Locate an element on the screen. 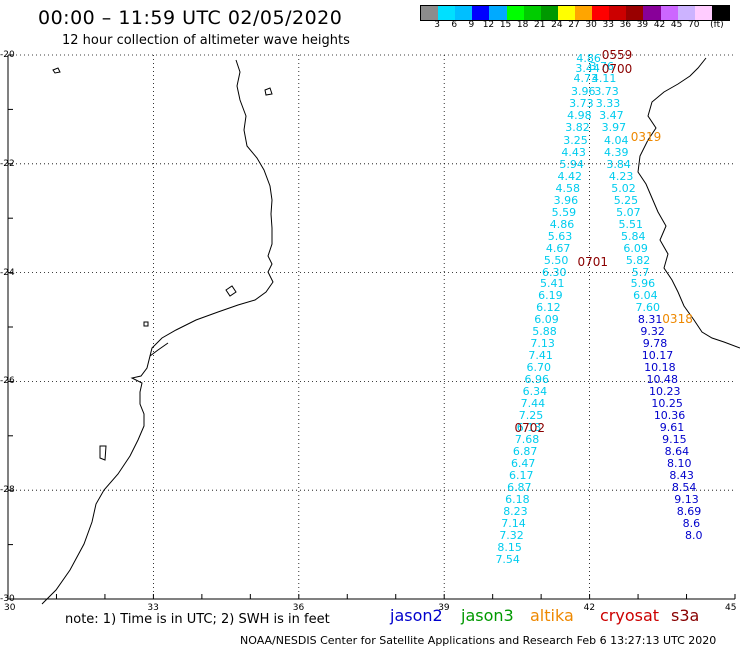 The image size is (740, 650). swh-point: 5.41 is located at coordinates (552, 284).